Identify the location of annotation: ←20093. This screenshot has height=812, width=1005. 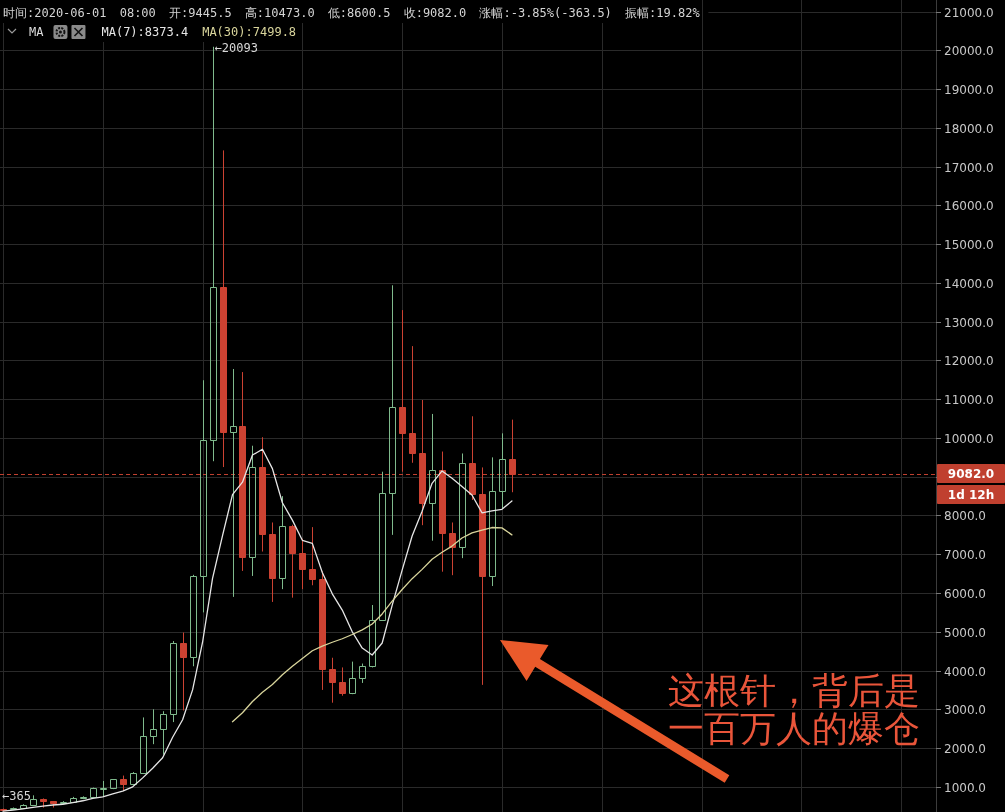
(236, 47).